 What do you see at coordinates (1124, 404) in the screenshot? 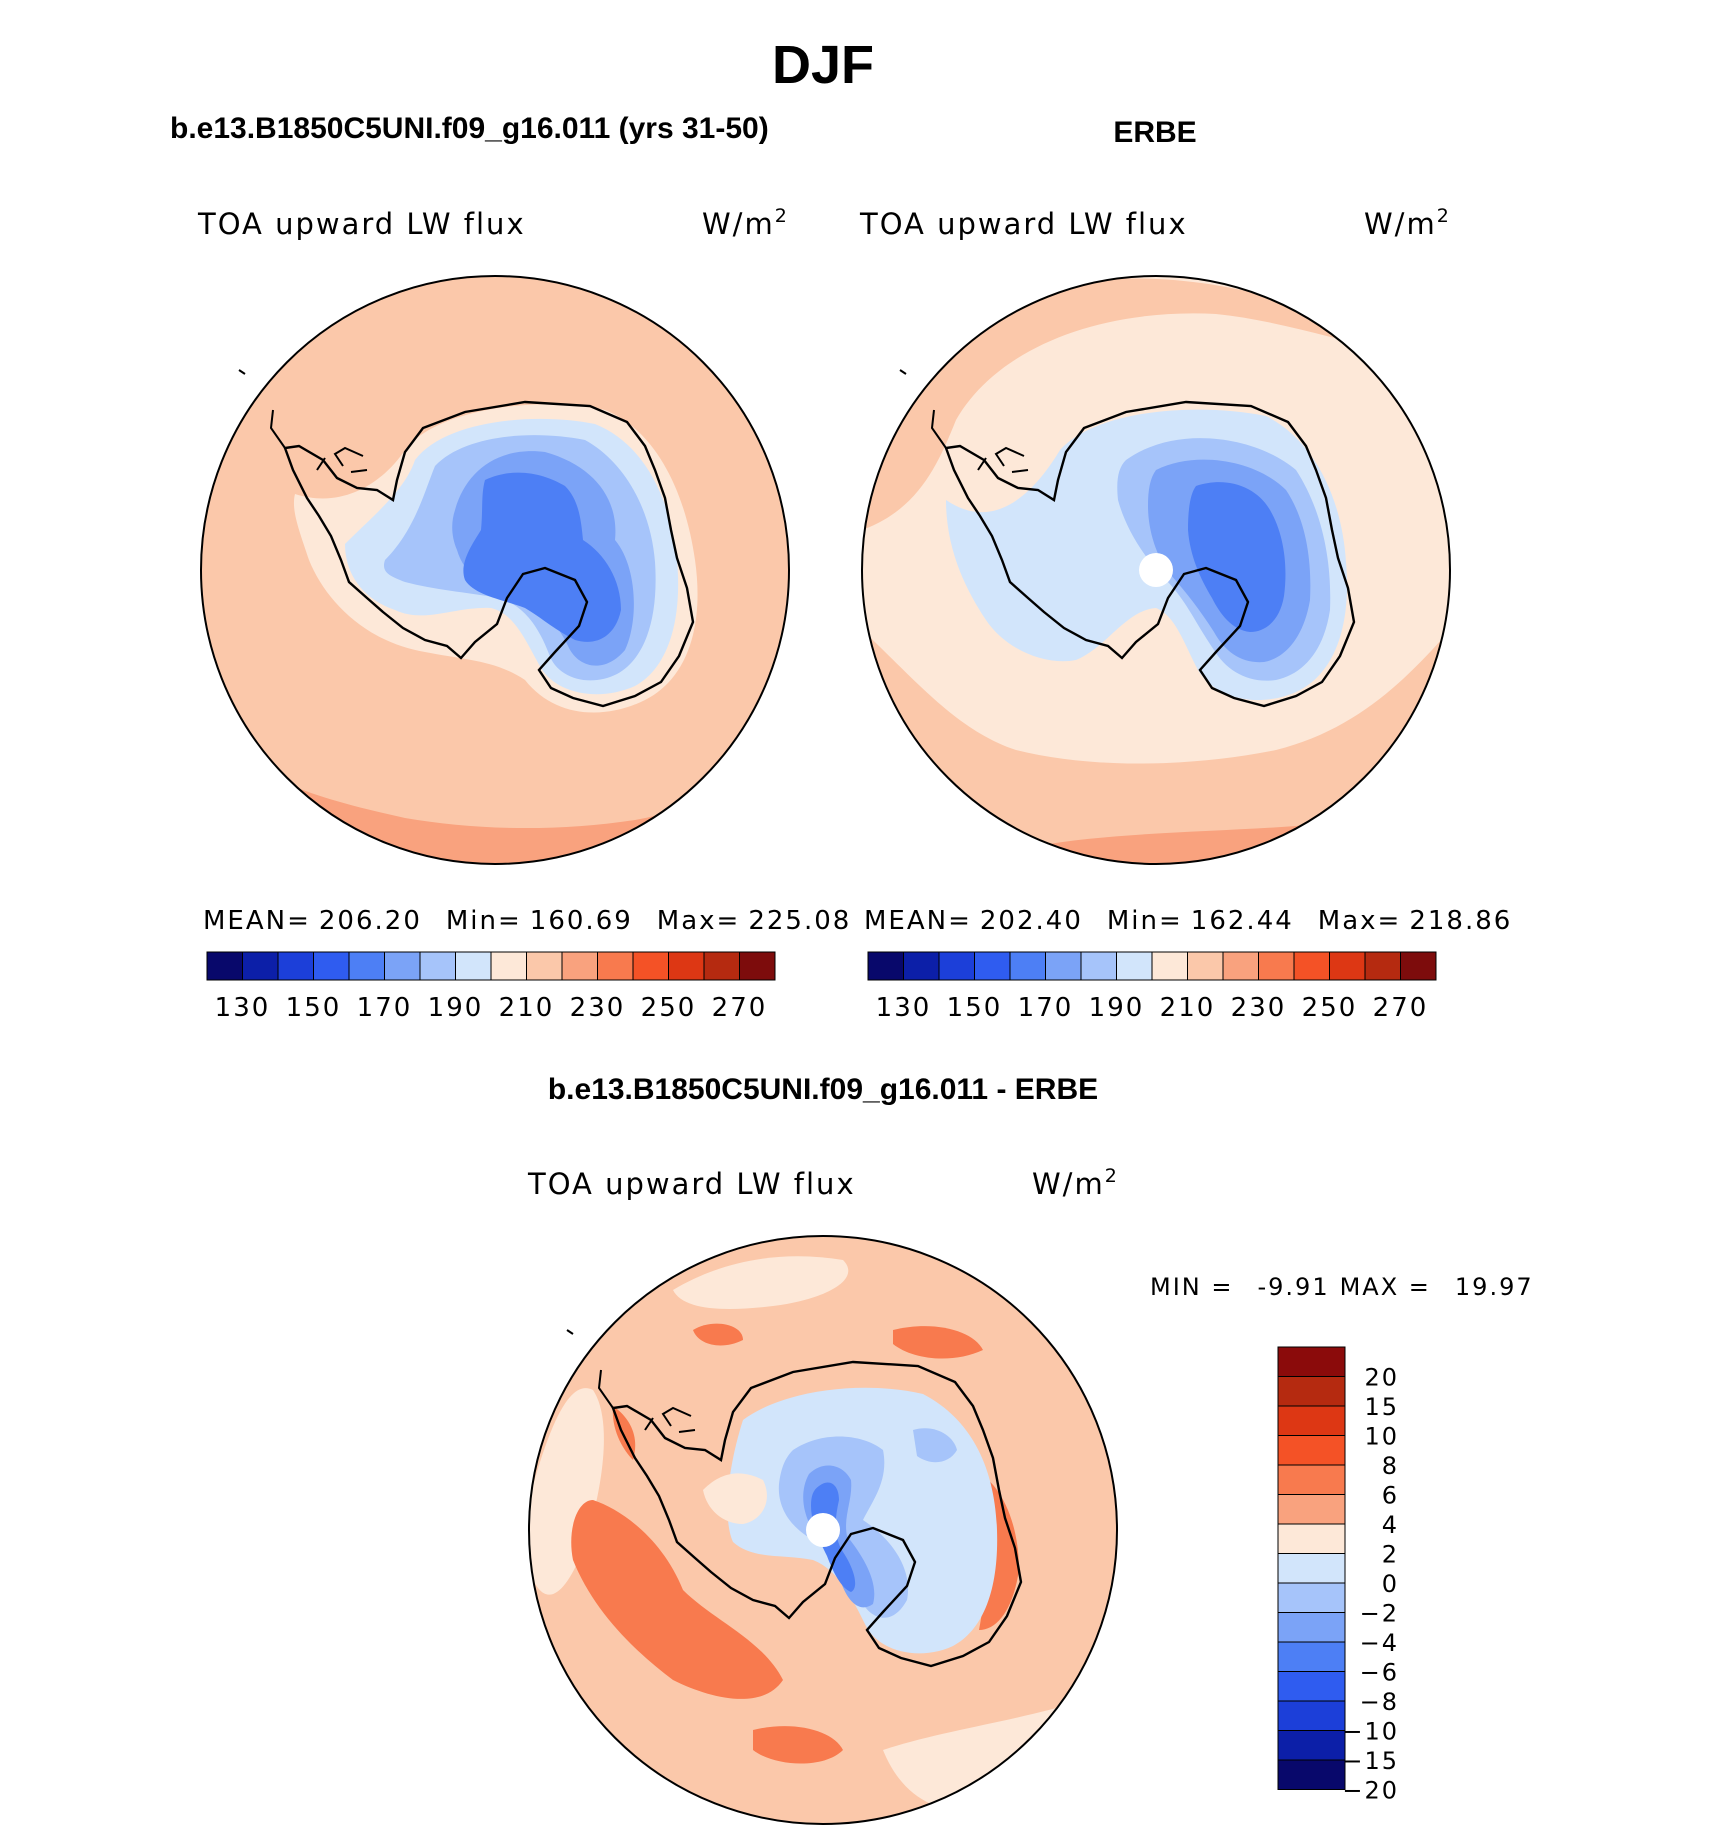
I see `map-fill-warm-top` at bounding box center [1124, 404].